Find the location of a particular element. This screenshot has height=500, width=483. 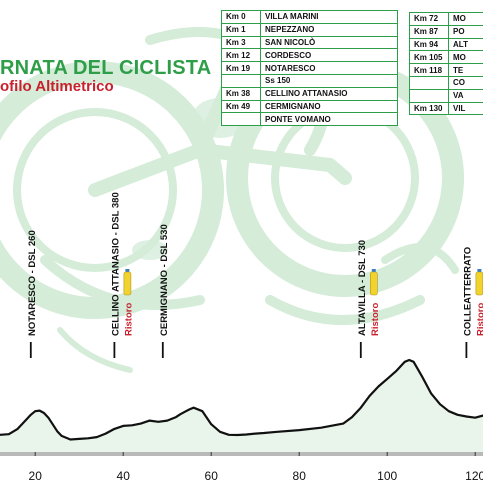

x-tick-label: 120 is located at coordinates (474, 476).